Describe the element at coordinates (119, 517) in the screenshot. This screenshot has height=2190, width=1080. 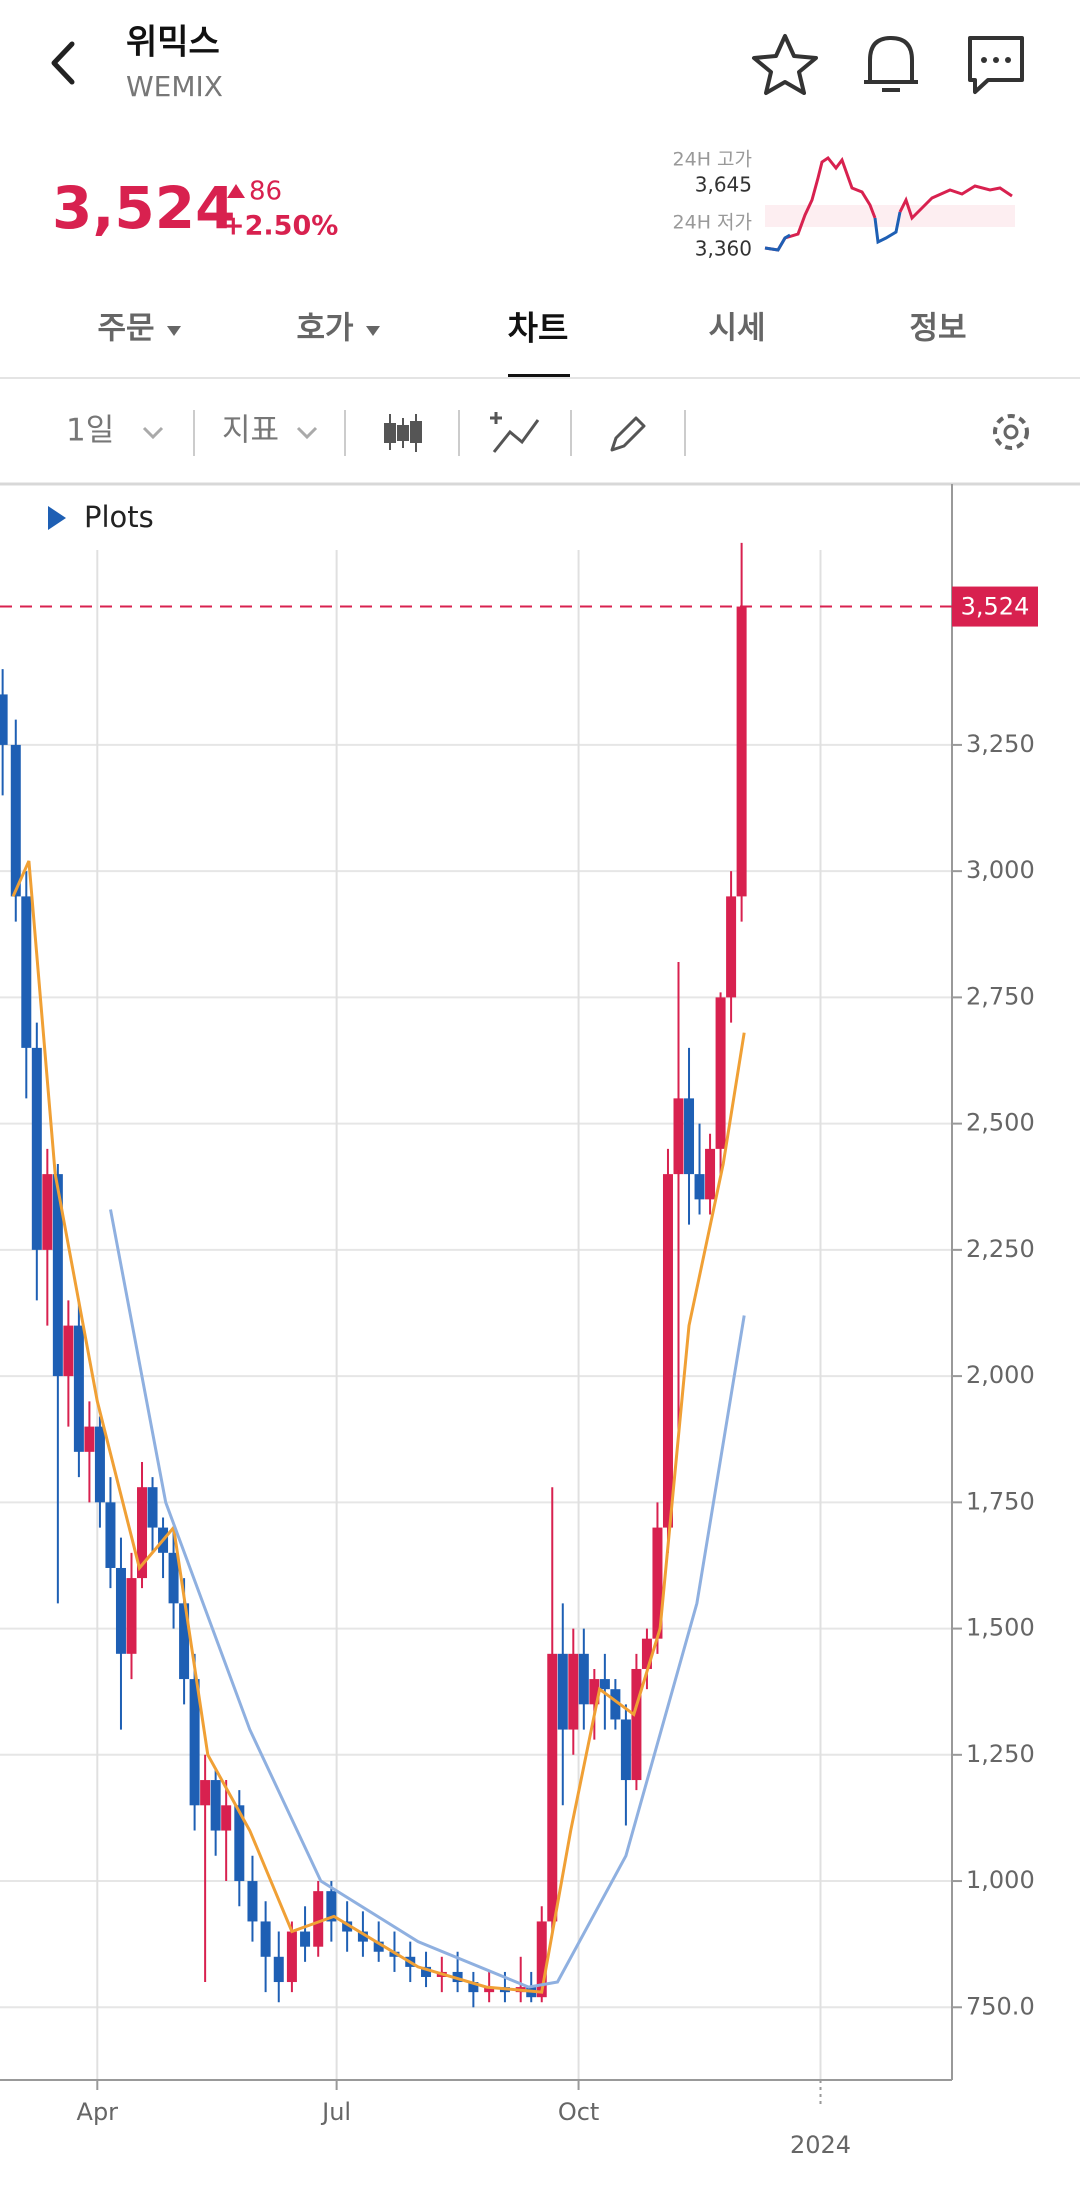
I see `legend-label: Plots` at that location.